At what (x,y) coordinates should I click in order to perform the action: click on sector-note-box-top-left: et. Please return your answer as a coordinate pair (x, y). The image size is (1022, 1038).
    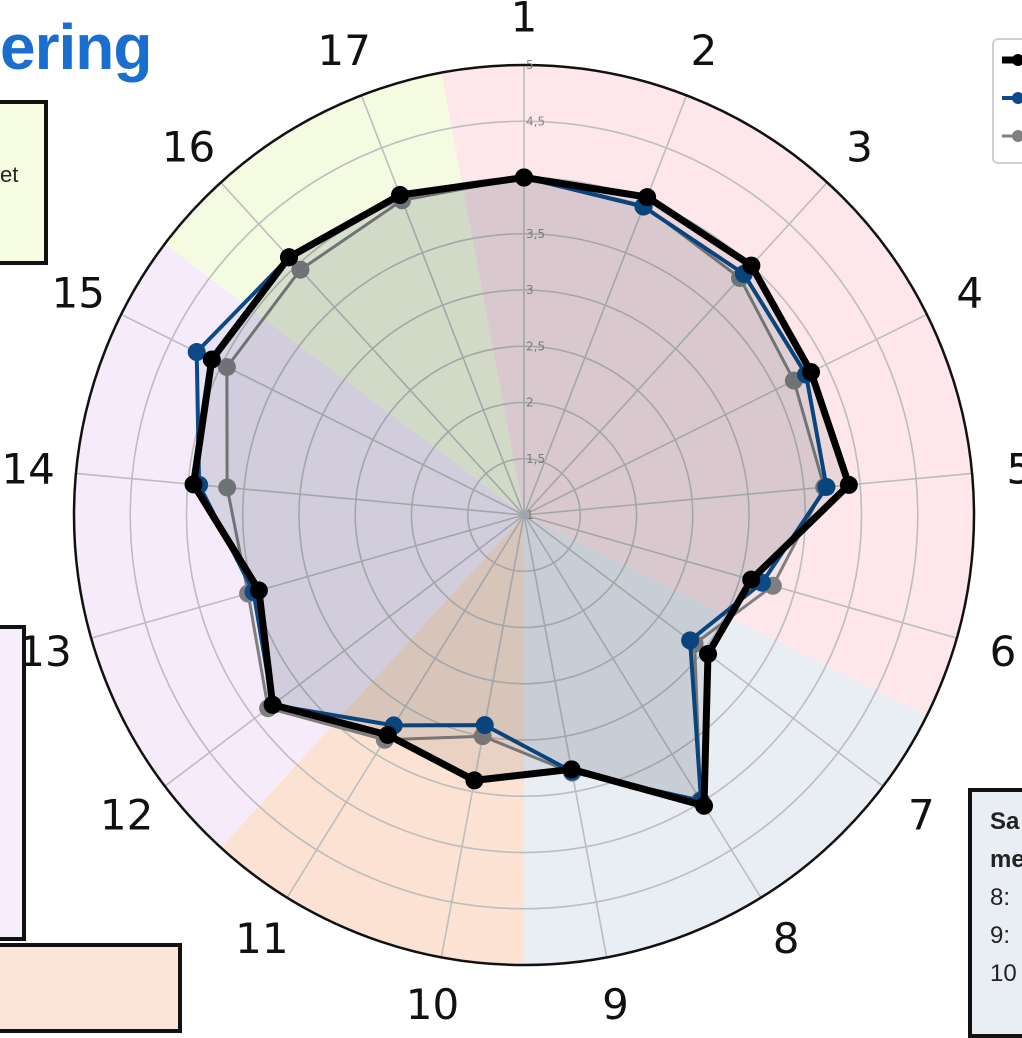
    Looking at the image, I should click on (24, 182).